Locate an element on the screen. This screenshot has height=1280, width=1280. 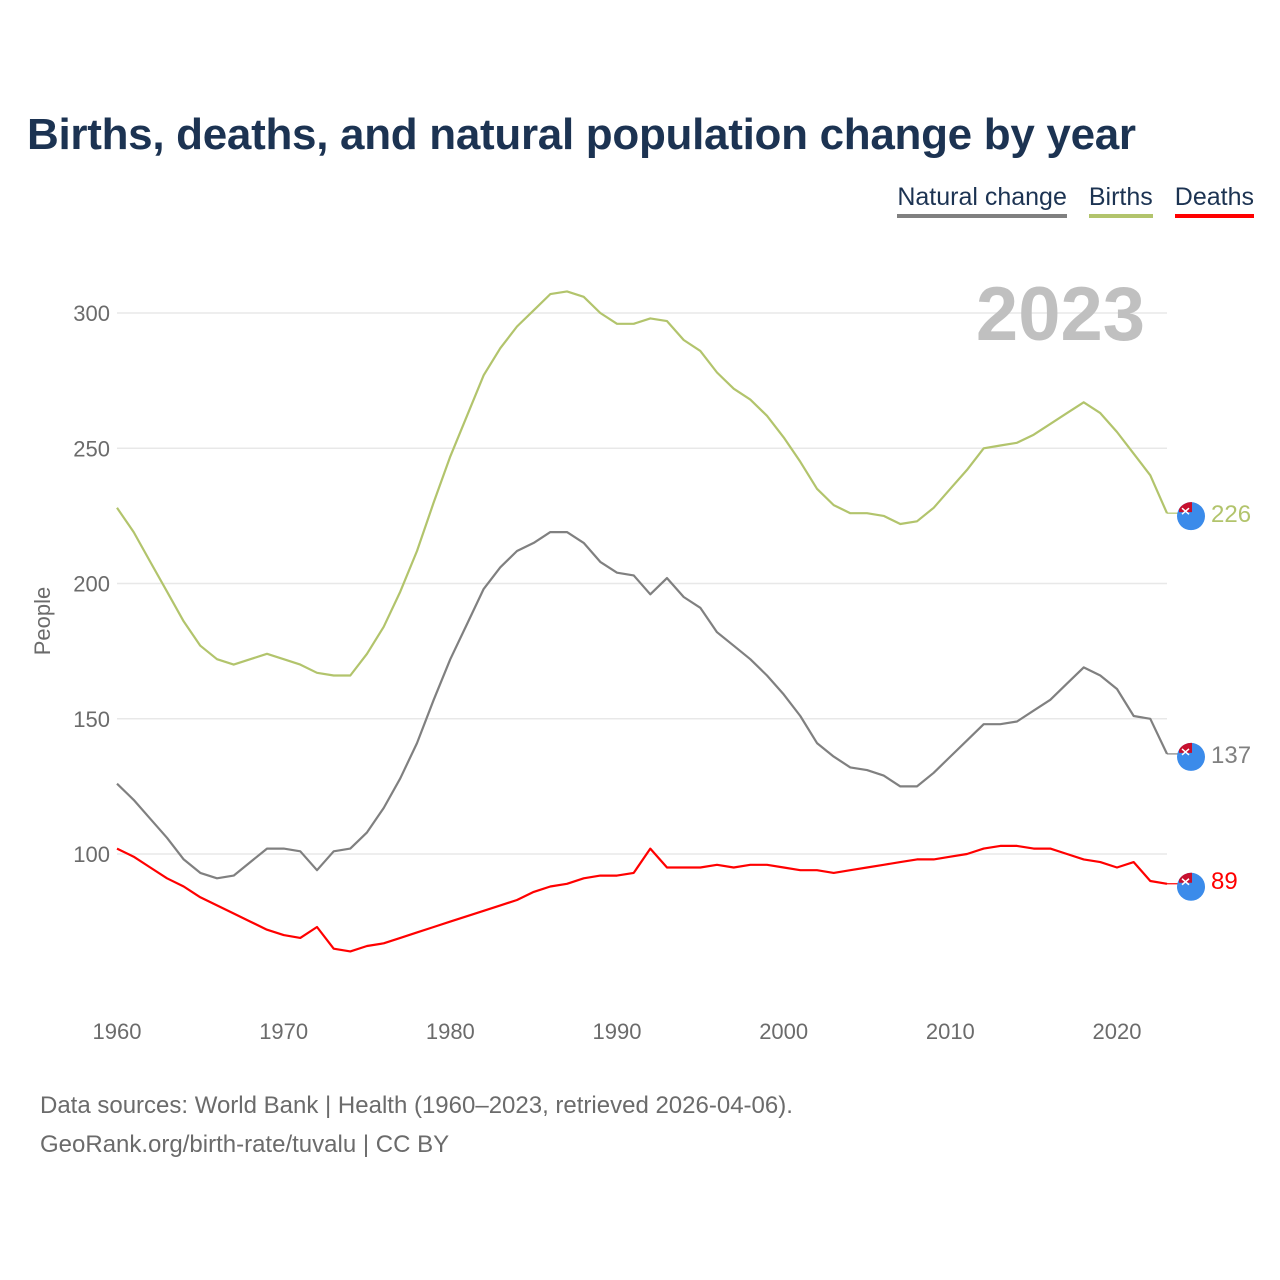
x-tick-label: 1990 is located at coordinates (617, 1031).